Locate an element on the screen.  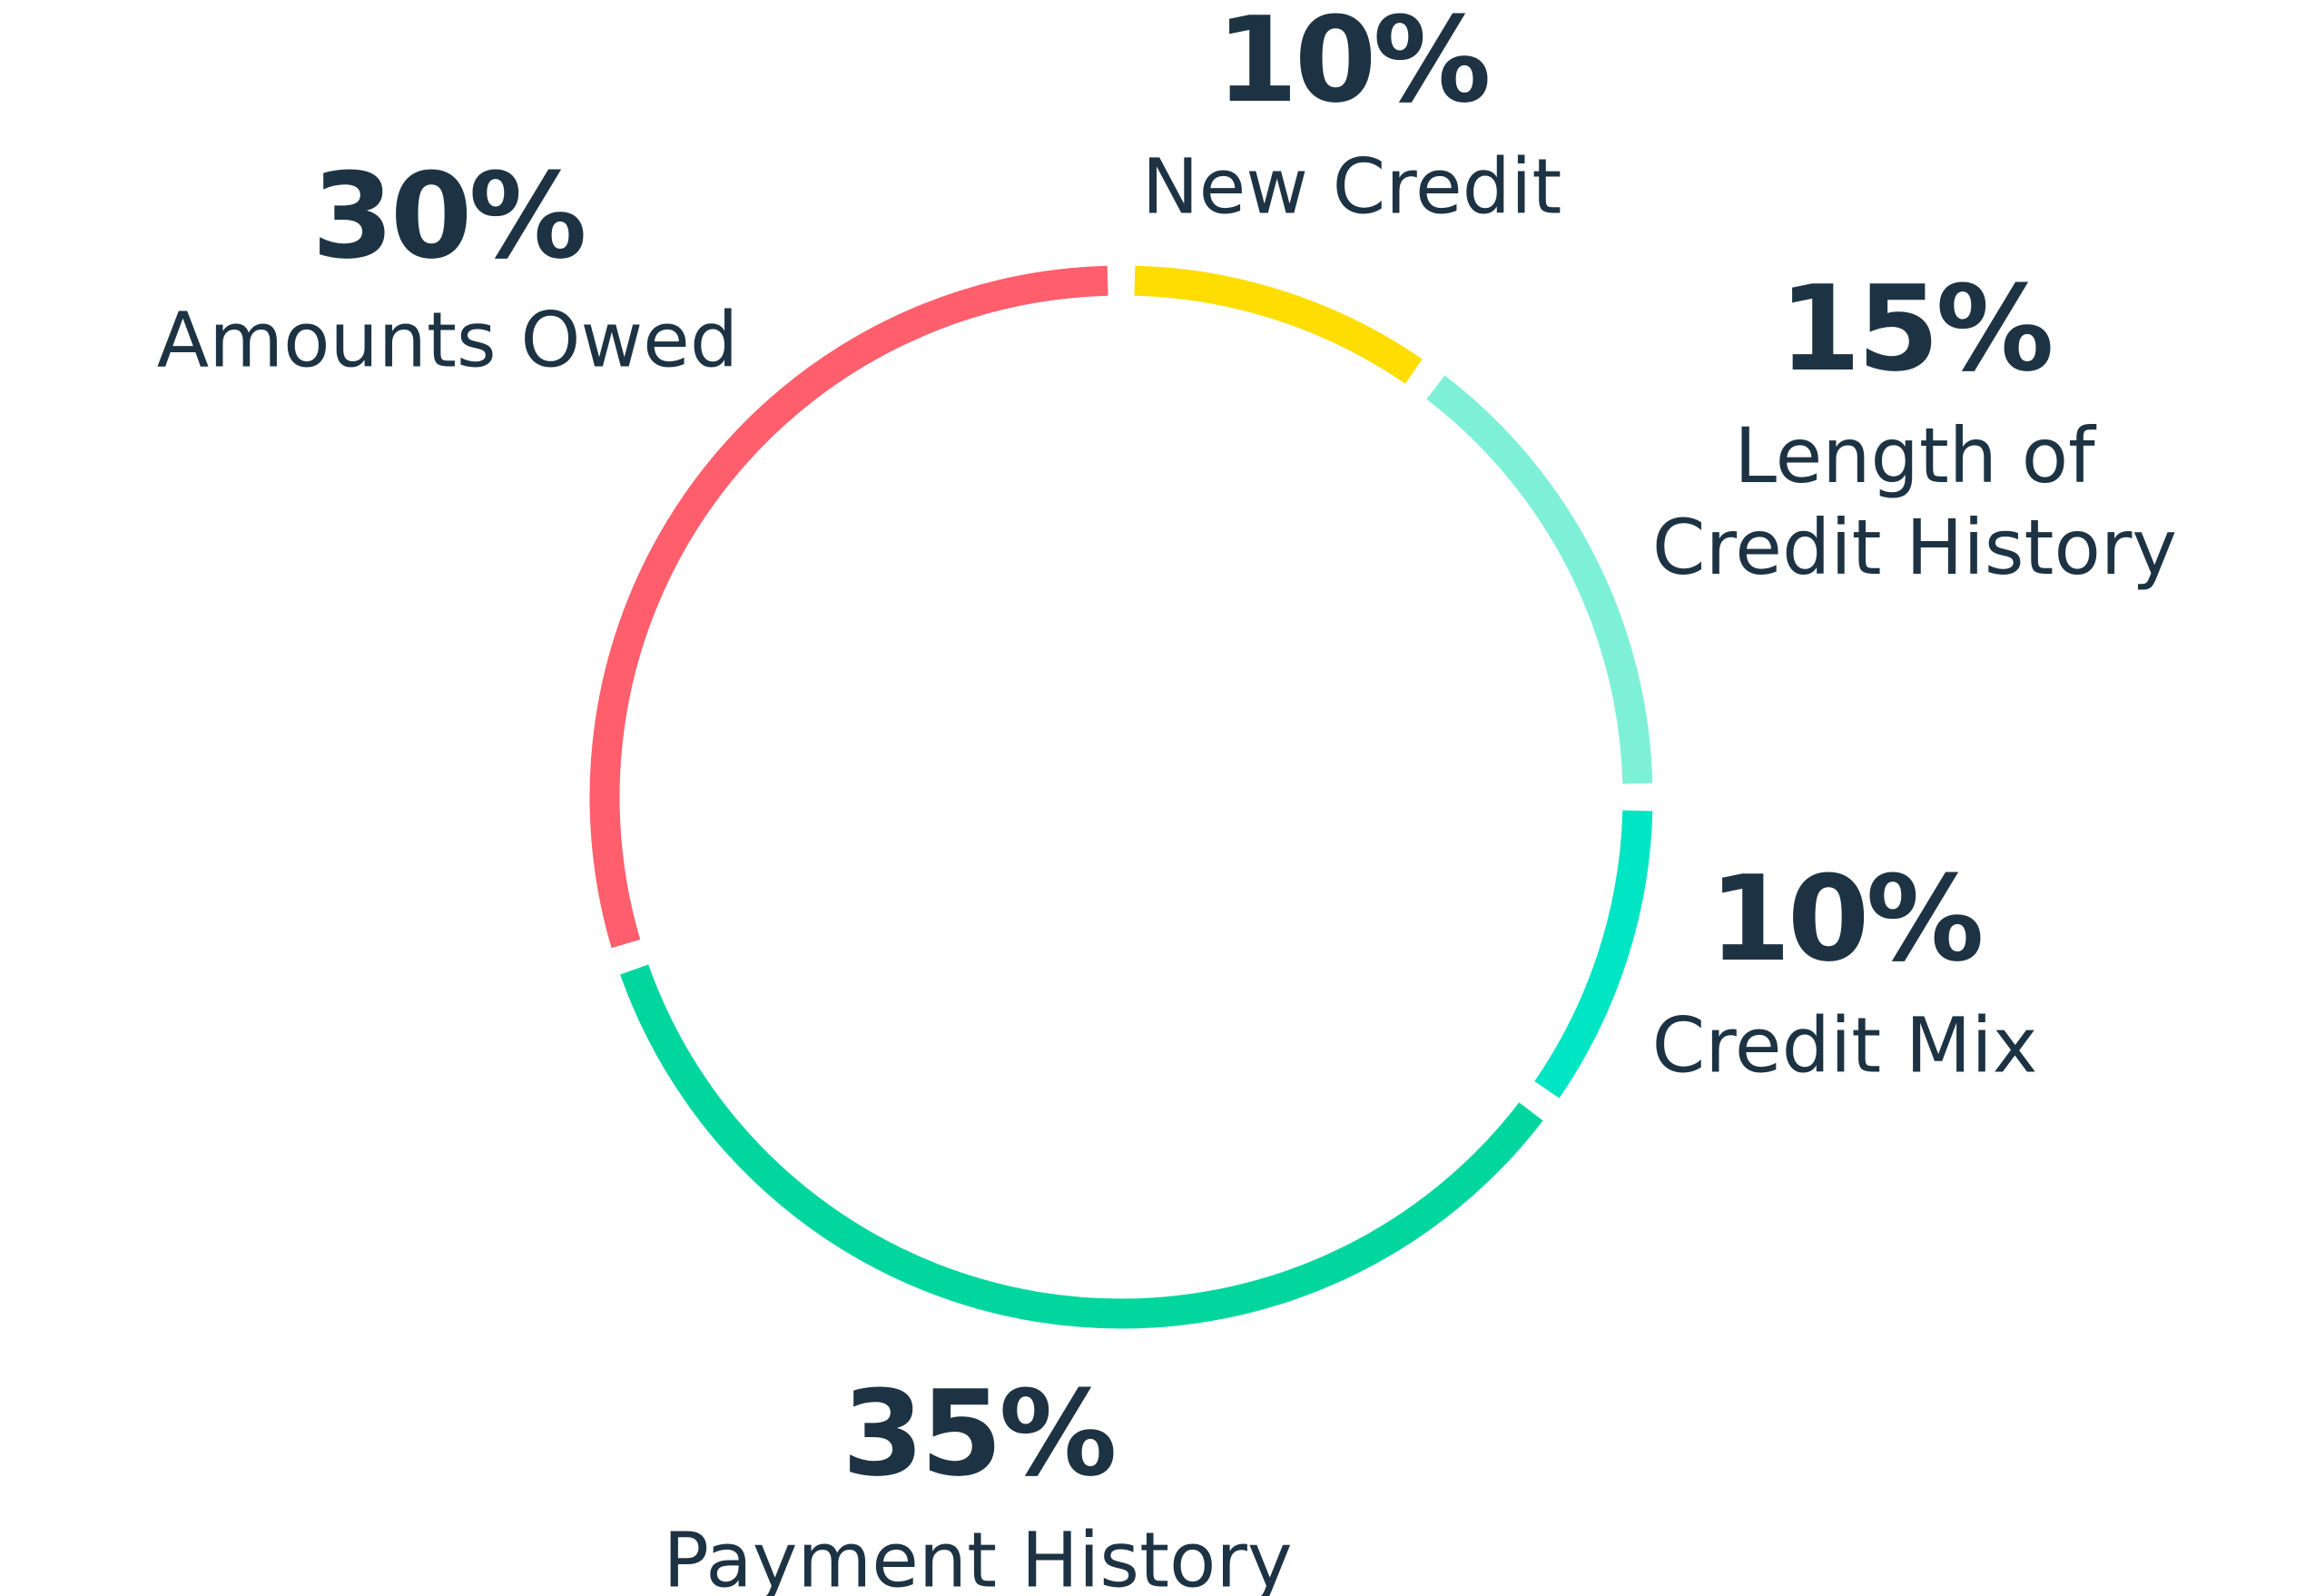
category-label: Amounts Owed is located at coordinates (447, 340).